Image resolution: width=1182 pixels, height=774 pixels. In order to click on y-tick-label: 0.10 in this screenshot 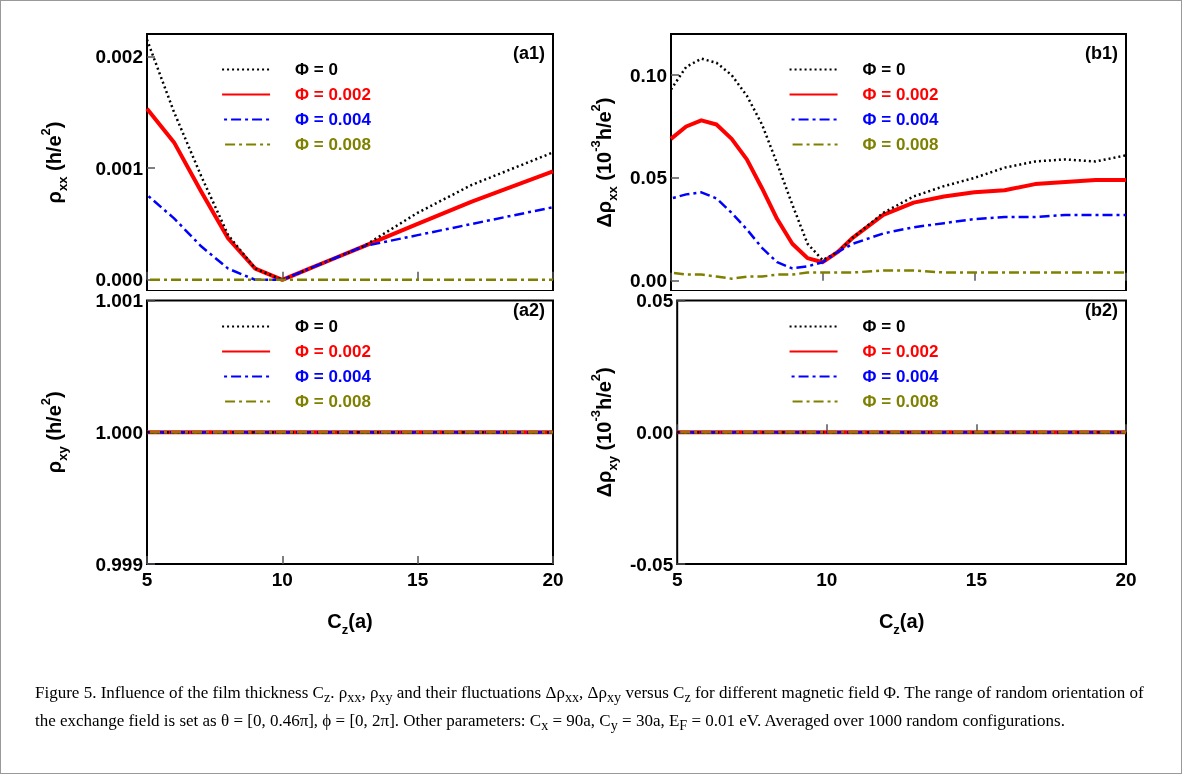, I will do `click(648, 75)`.